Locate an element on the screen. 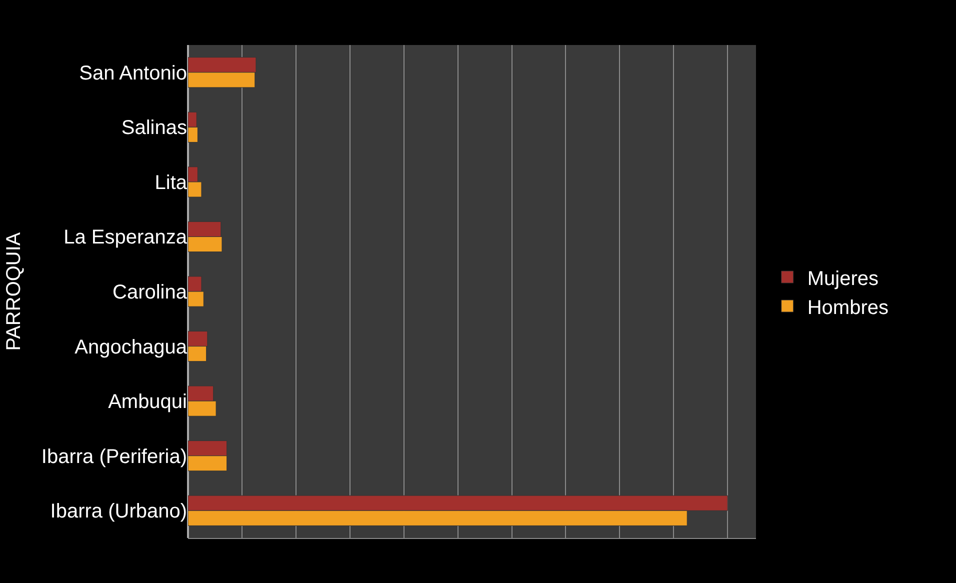 The width and height of the screenshot is (956, 583). y-tick-label: Ibarra (Urbano) is located at coordinates (118, 511).